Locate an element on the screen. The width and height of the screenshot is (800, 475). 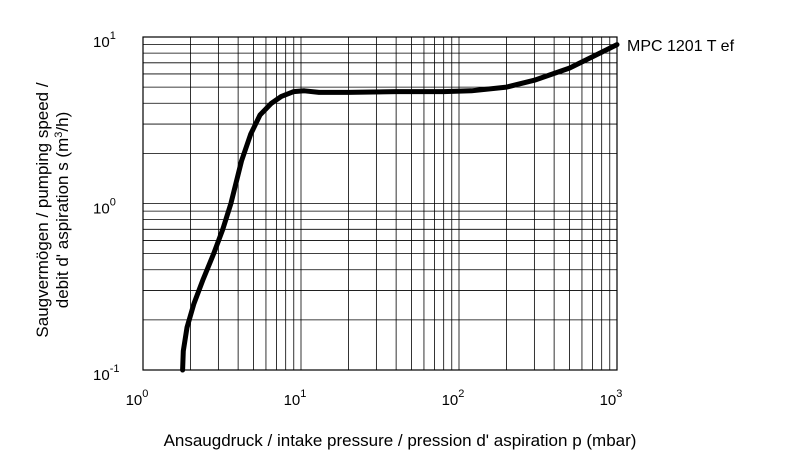
series-label: MPC 1201 T ef is located at coordinates (681, 46).